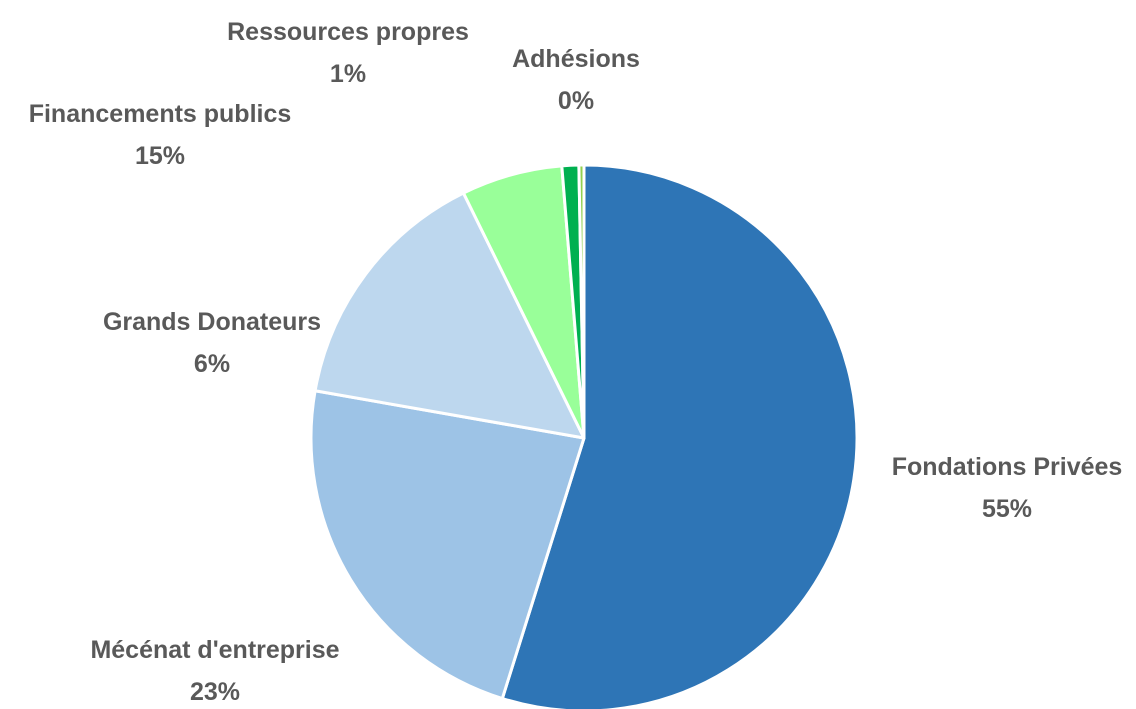 The image size is (1136, 709). What do you see at coordinates (576, 59) in the screenshot?
I see `label-adhesions-name: Adhésions` at bounding box center [576, 59].